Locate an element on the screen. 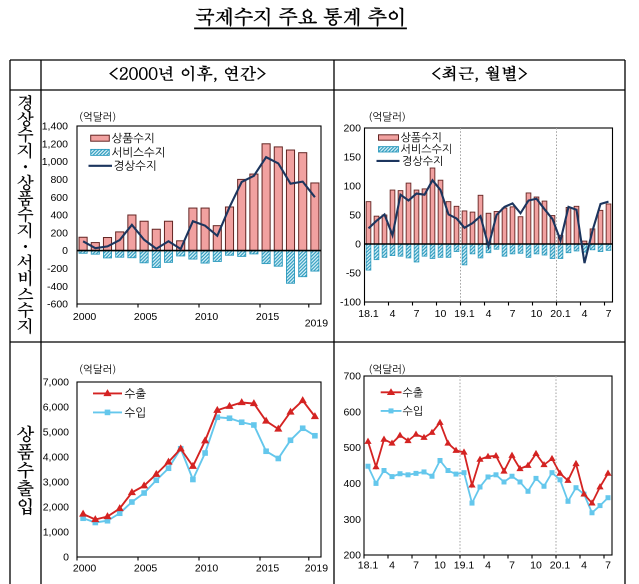  svg-text: 1,200 is located at coordinates (55, 144).